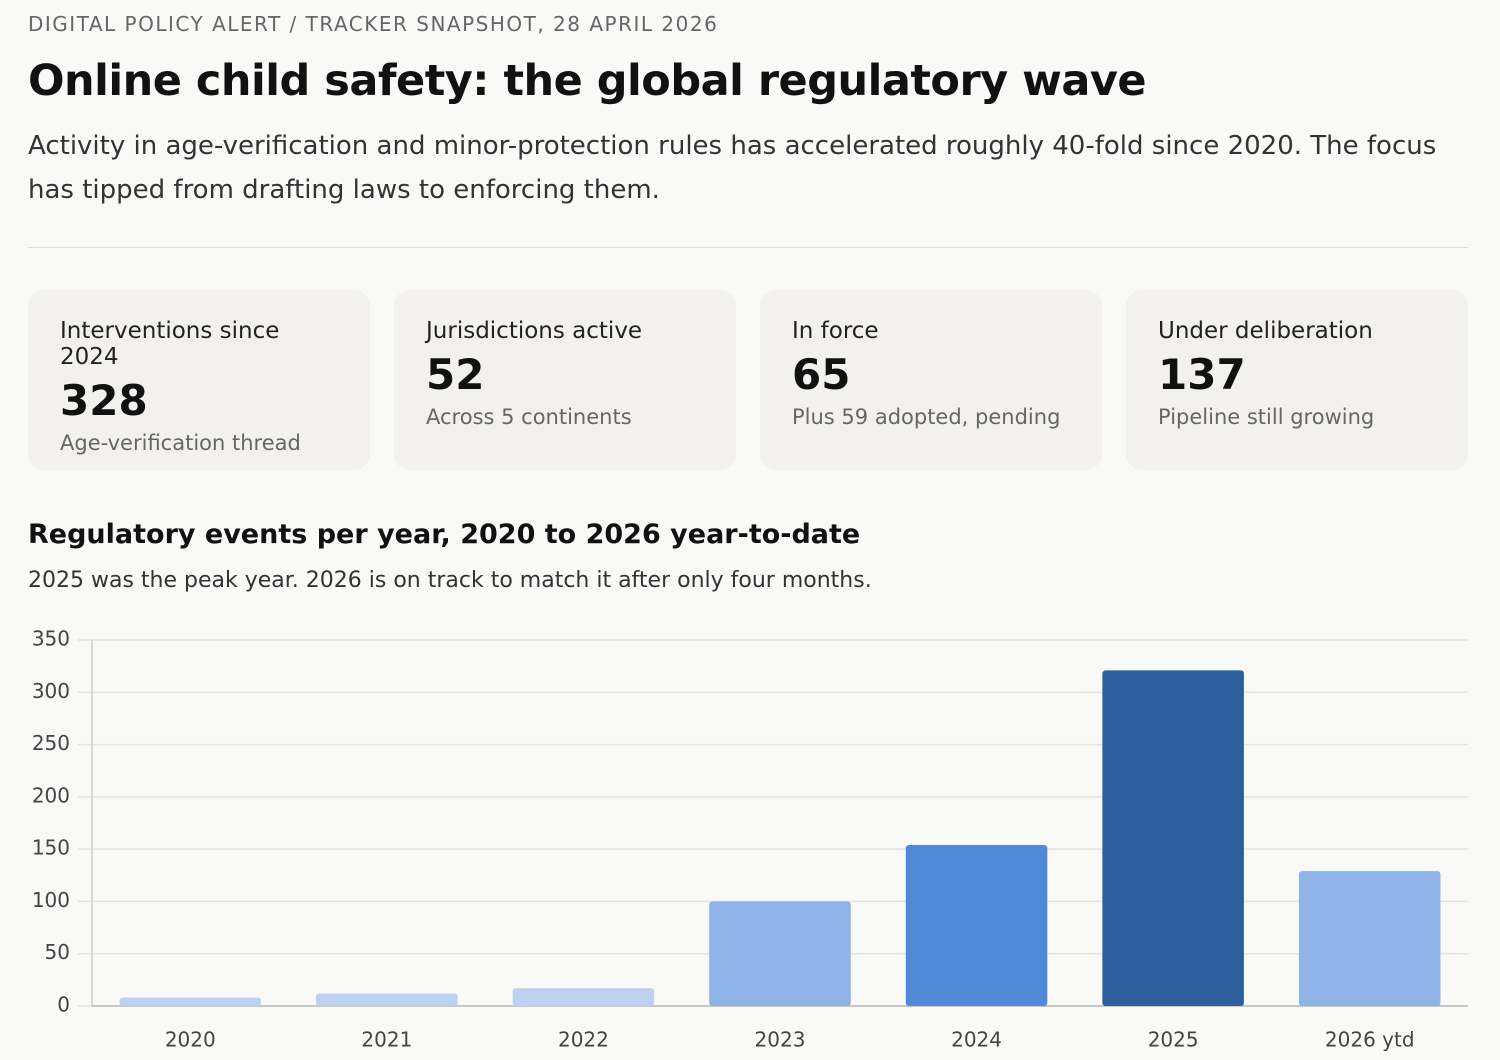 The image size is (1500, 1060). I want to click on card-value: 65, so click(821, 374).